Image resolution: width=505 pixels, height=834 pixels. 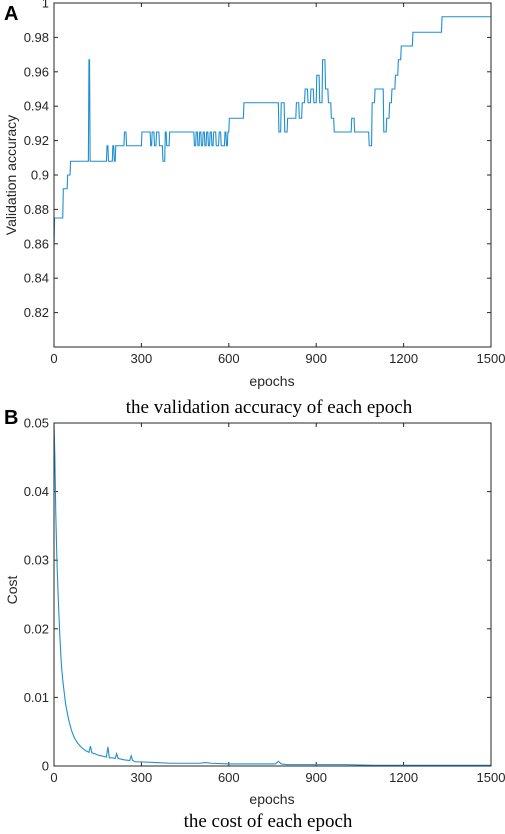 What do you see at coordinates (12, 590) in the screenshot?
I see `y-axis-label: Cost` at bounding box center [12, 590].